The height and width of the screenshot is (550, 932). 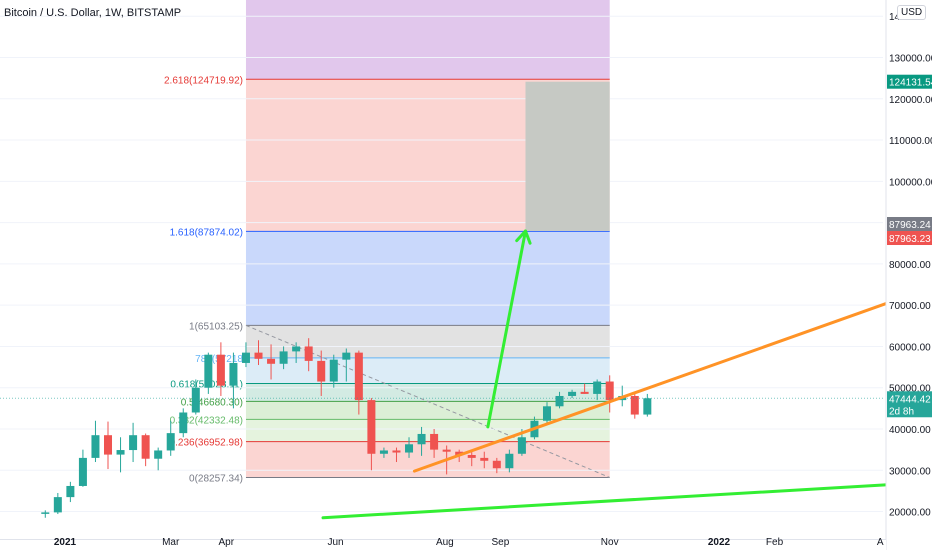 What do you see at coordinates (203, 80) in the screenshot?
I see `fib-label-2.618: 2.618(124719.92)` at bounding box center [203, 80].